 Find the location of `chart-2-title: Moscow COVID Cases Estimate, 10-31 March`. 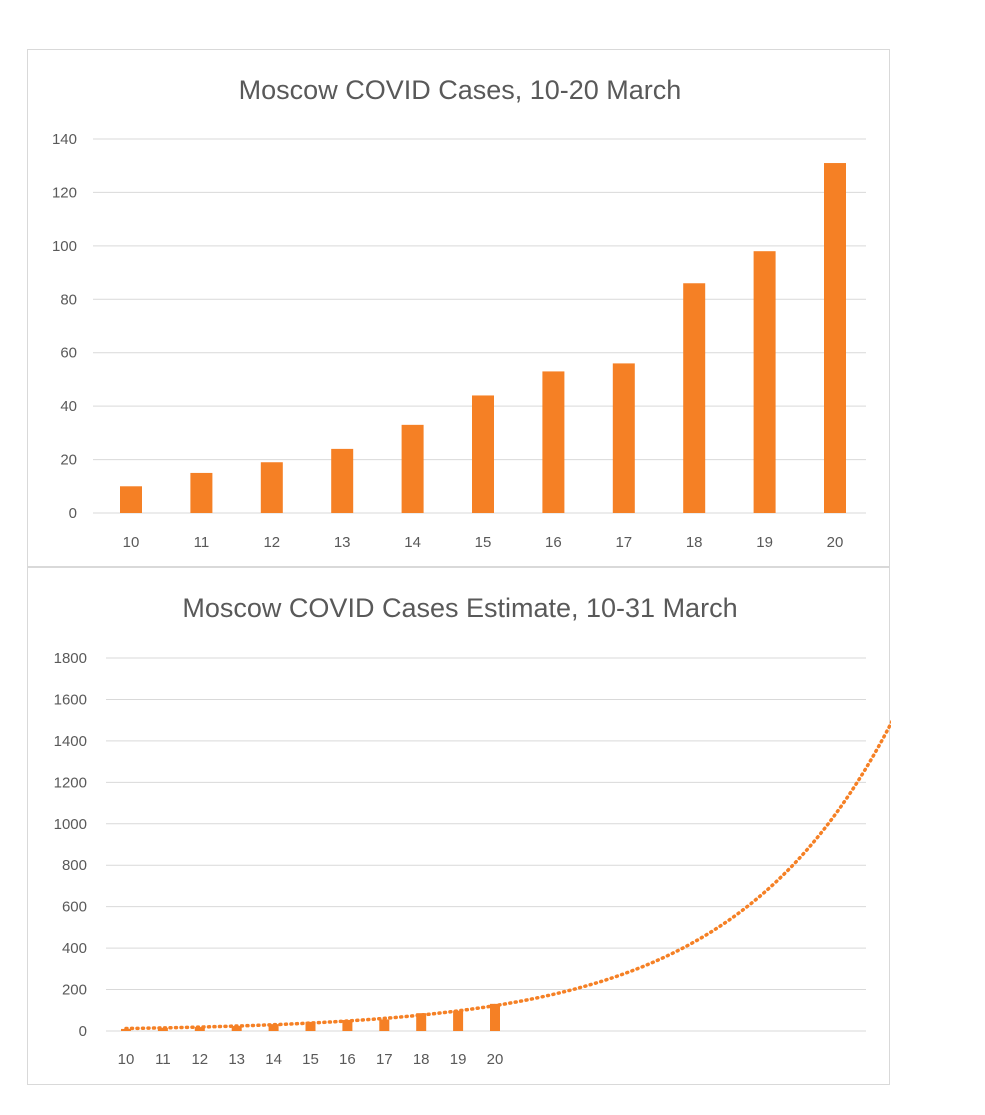

chart-2-title: Moscow COVID Cases Estimate, 10-31 March is located at coordinates (459, 608).